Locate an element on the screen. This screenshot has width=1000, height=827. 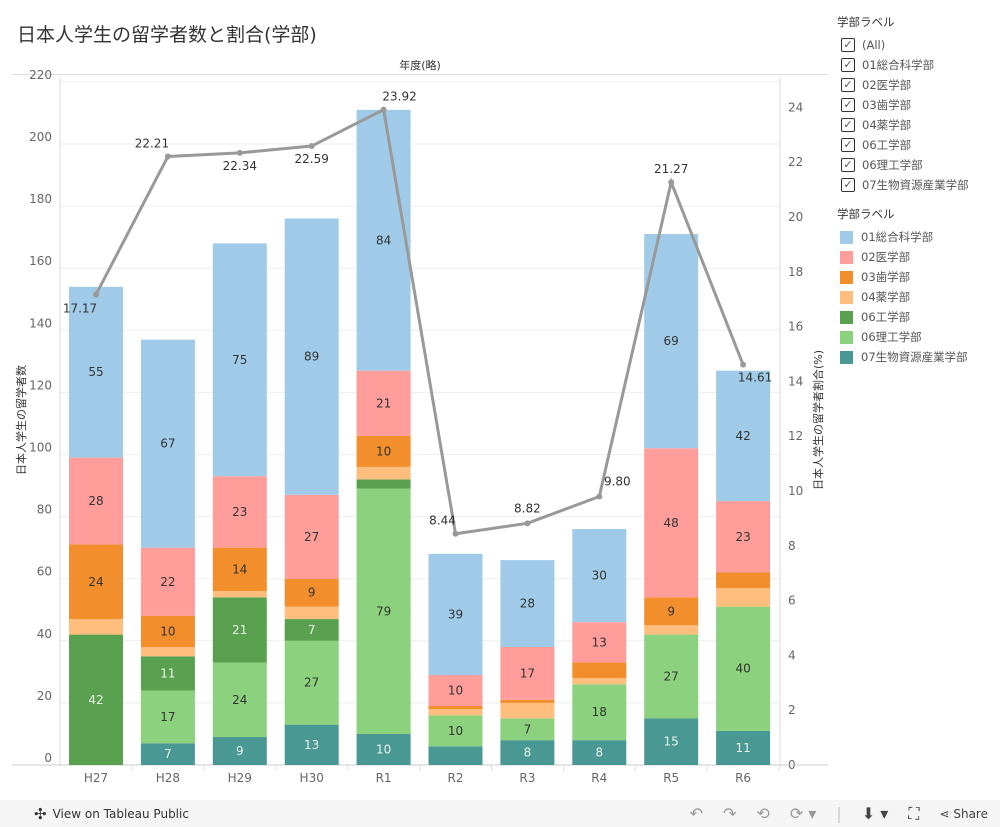
color-legend-item: 07生物資源産業学部 is located at coordinates (902, 357).